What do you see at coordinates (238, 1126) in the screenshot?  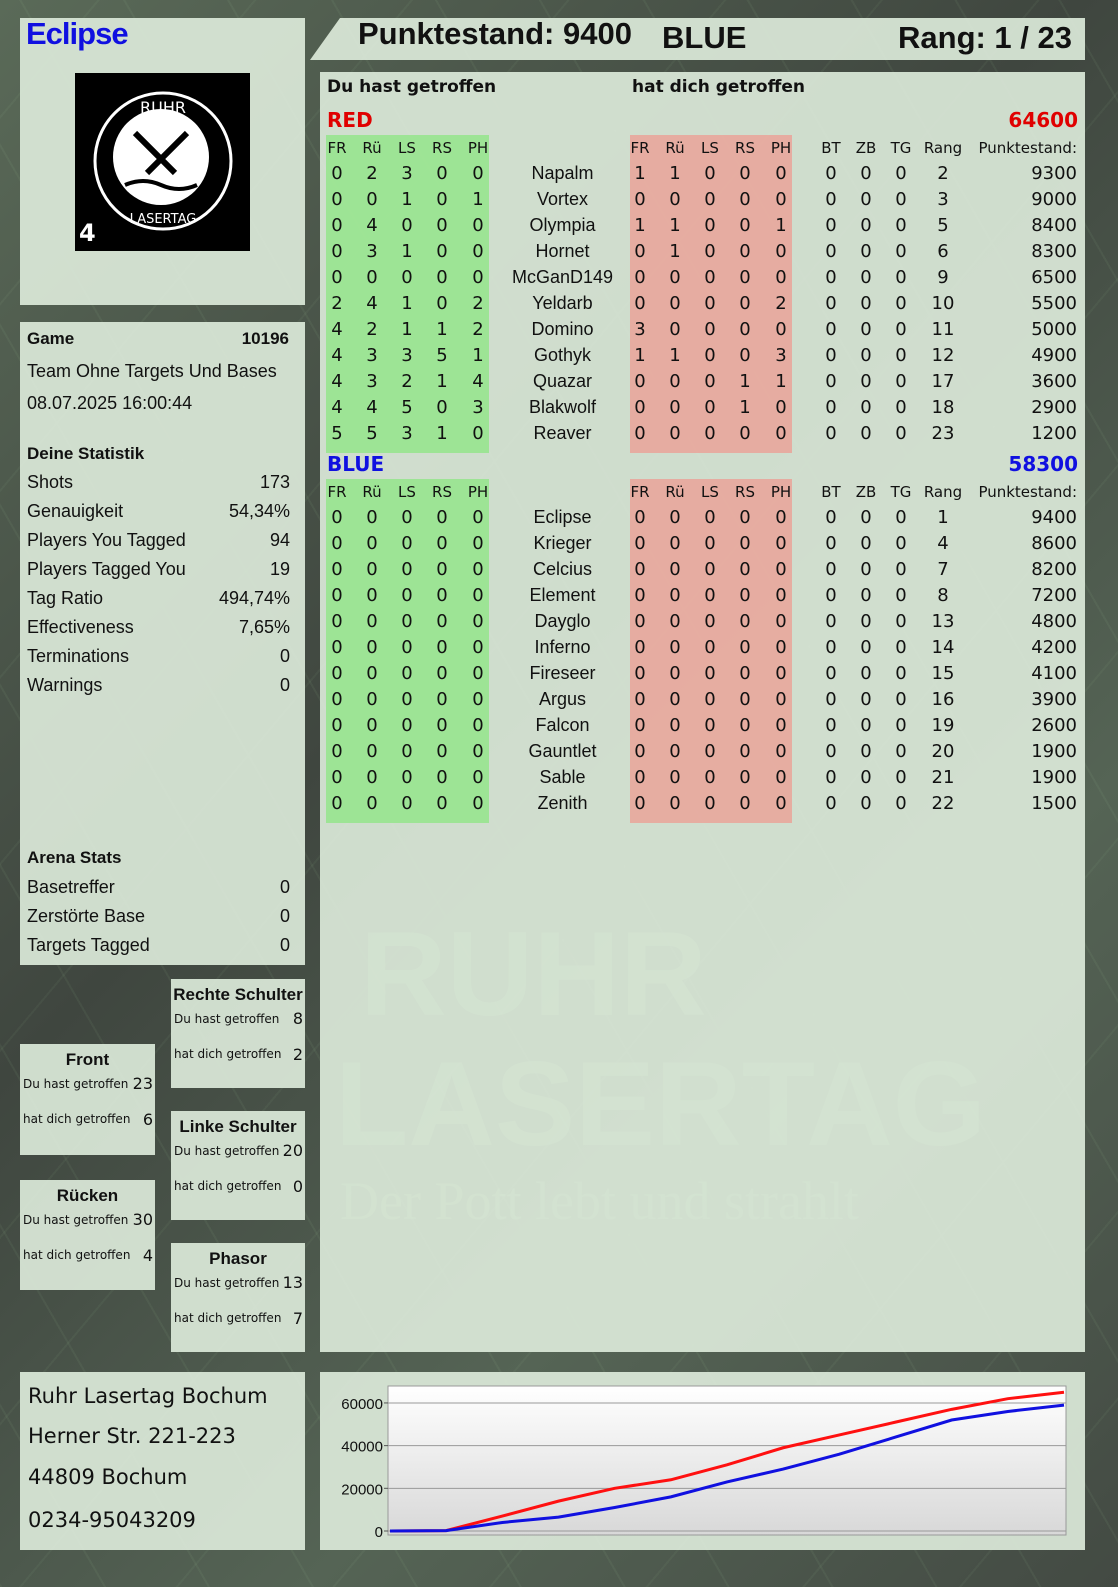 I see `zone-title: Linke Schulter` at bounding box center [238, 1126].